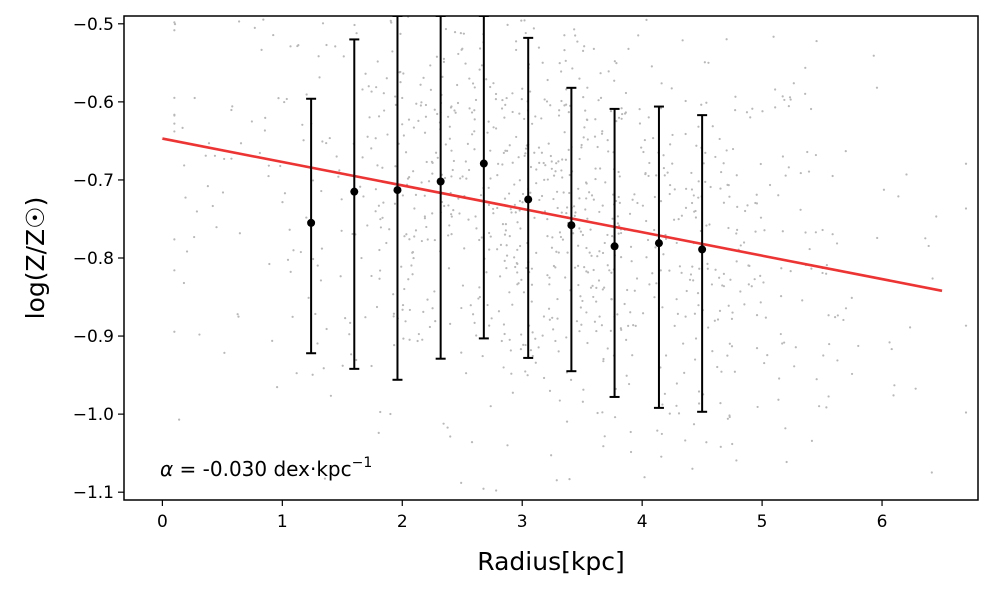 The image size is (994, 592). What do you see at coordinates (397, 190) in the screenshot?
I see `binned-point` at bounding box center [397, 190].